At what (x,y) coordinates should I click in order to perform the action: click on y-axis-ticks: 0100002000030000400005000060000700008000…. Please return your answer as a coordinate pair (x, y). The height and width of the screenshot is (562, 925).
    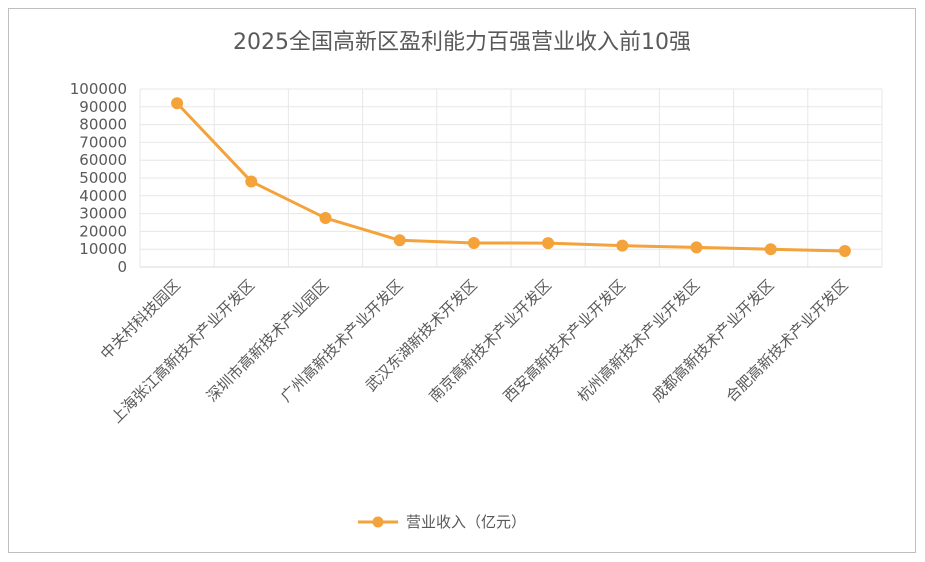
    Looking at the image, I should click on (98, 178).